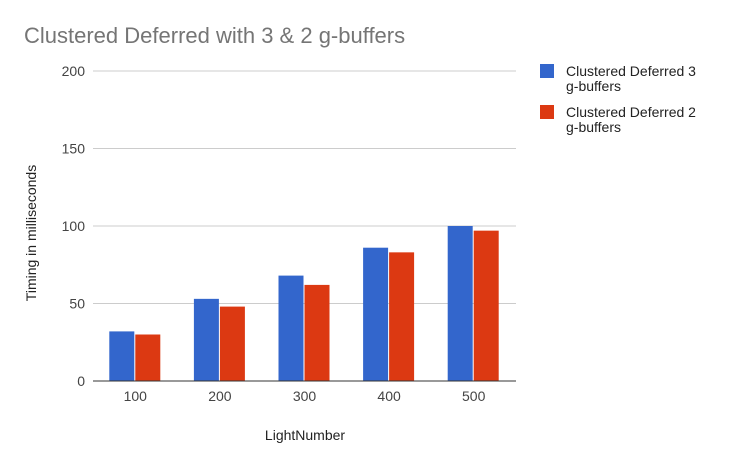  Describe the element at coordinates (631, 71) in the screenshot. I see `legend-label-1: Clustered Deferred 3` at that location.